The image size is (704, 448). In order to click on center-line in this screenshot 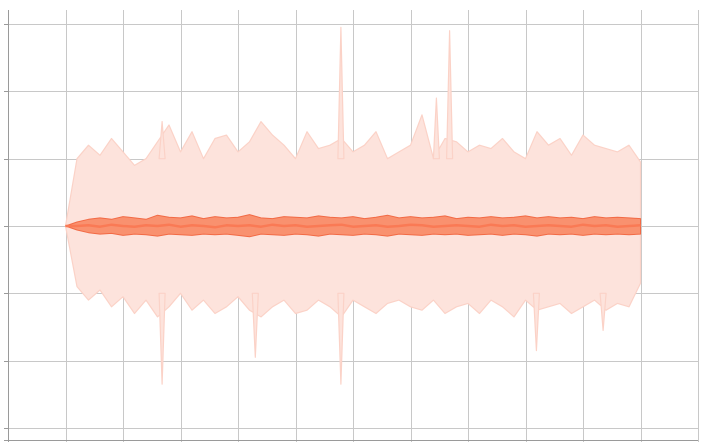, I will do `click(353, 226)`.